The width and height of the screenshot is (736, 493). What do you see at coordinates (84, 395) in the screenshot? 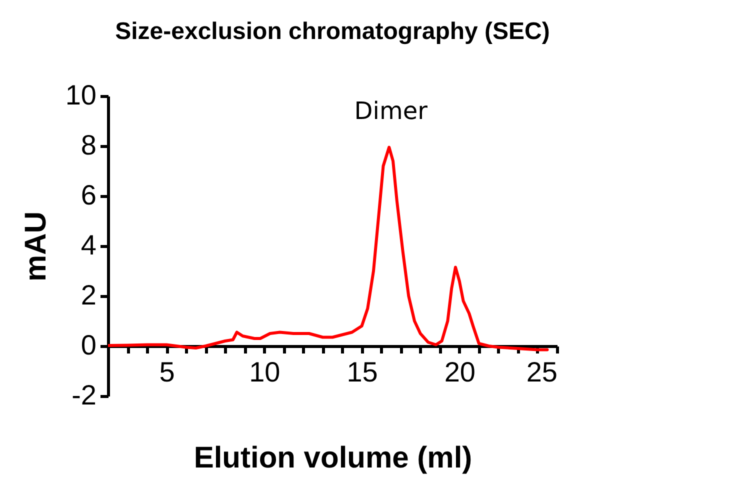
I see `y-tick-label: -2` at bounding box center [84, 395].